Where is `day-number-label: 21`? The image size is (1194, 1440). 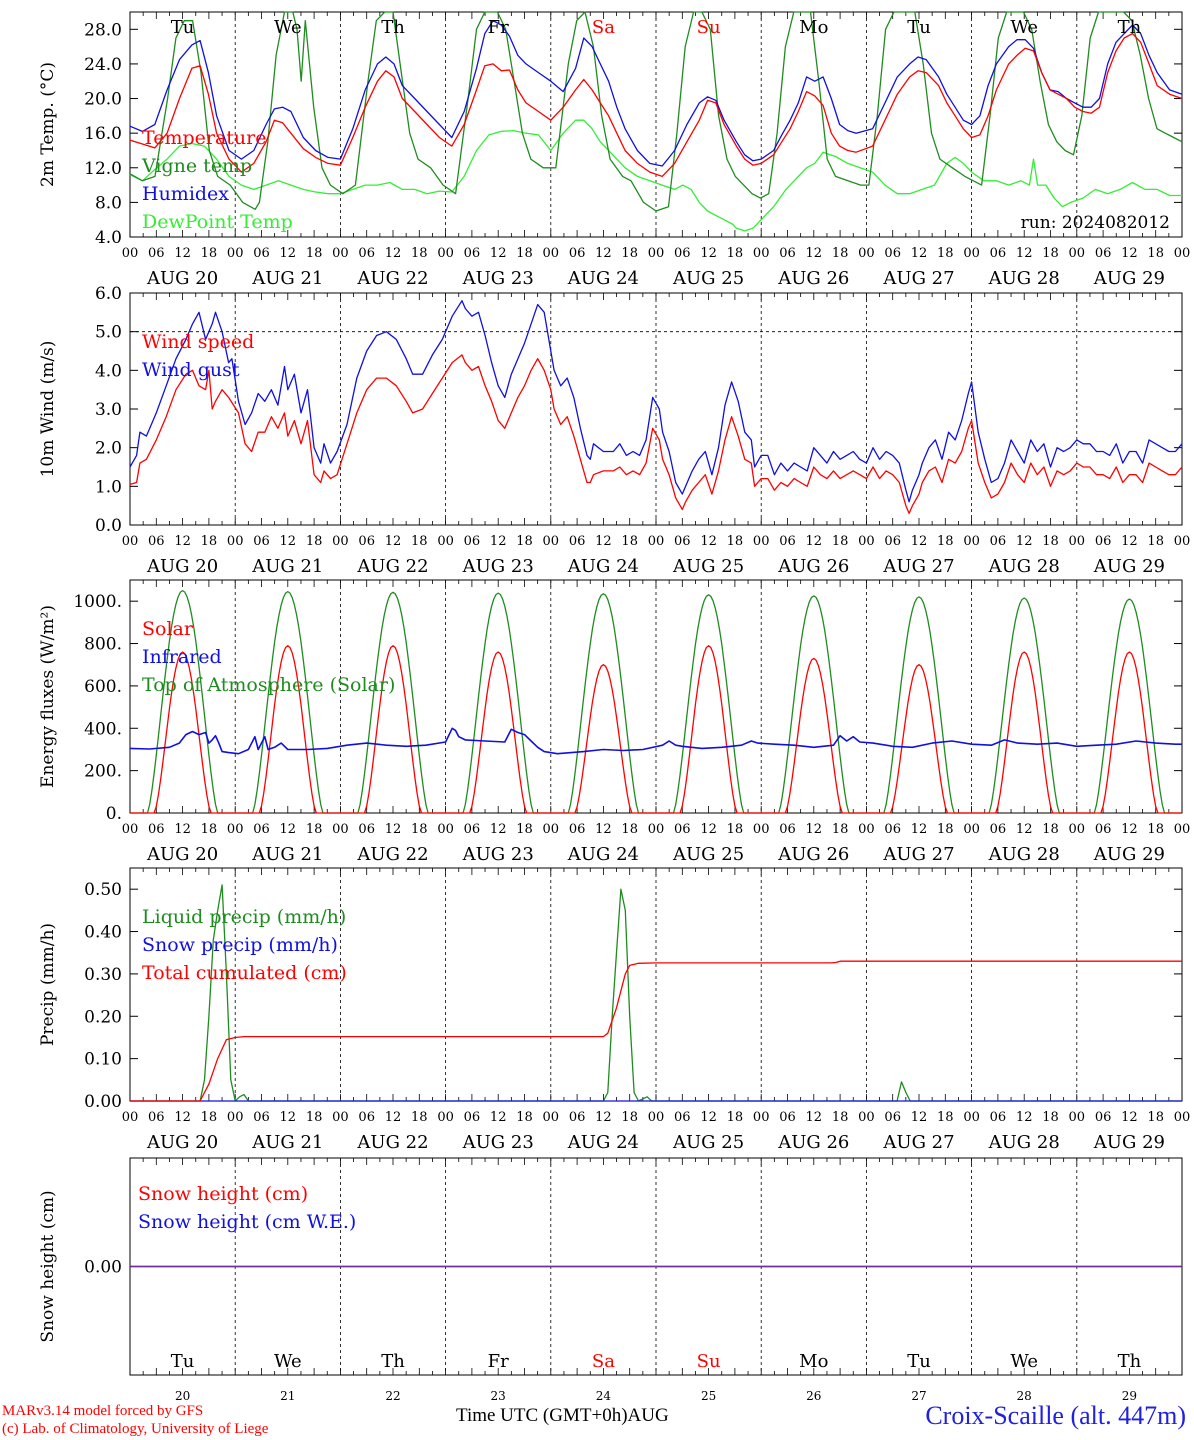
day-number-label: 21 is located at coordinates (287, 1394).